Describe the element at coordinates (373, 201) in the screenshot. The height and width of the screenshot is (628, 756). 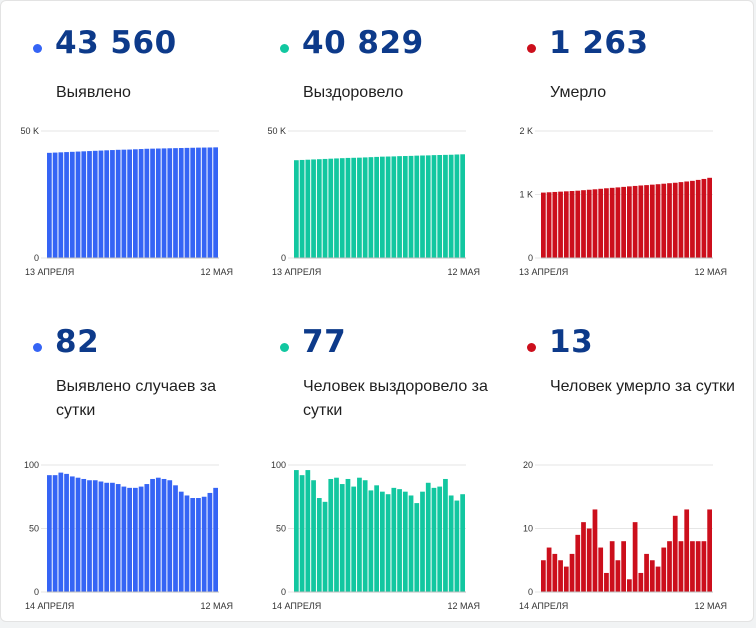
I see `chart-total-recovered: 0 50 K 13 АПРЕЛЯ 12 МАЯ` at that location.